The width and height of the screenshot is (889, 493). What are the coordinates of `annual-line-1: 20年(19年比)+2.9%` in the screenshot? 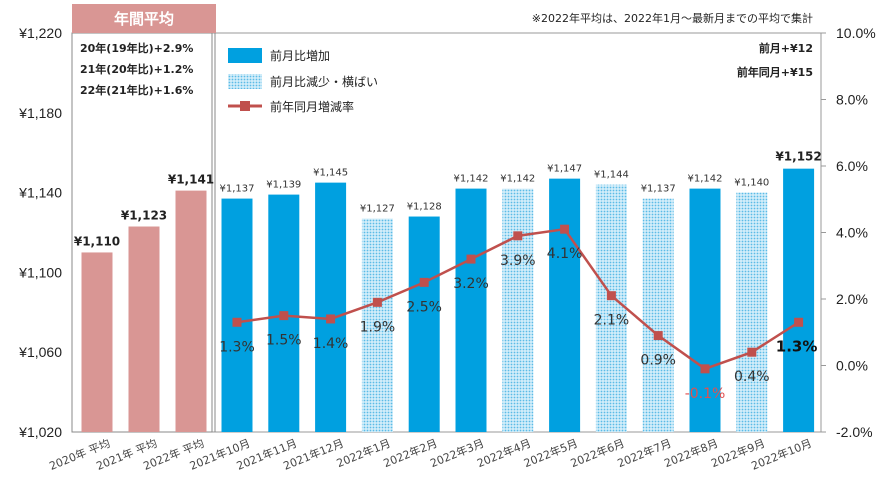 It's located at (136, 48).